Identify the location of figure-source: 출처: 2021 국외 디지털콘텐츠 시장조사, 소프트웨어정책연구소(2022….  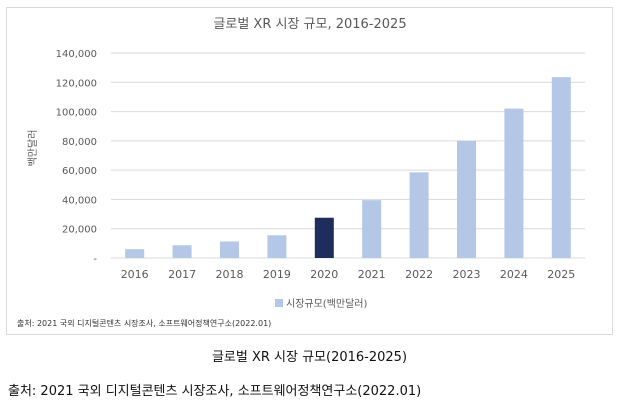
(215, 391).